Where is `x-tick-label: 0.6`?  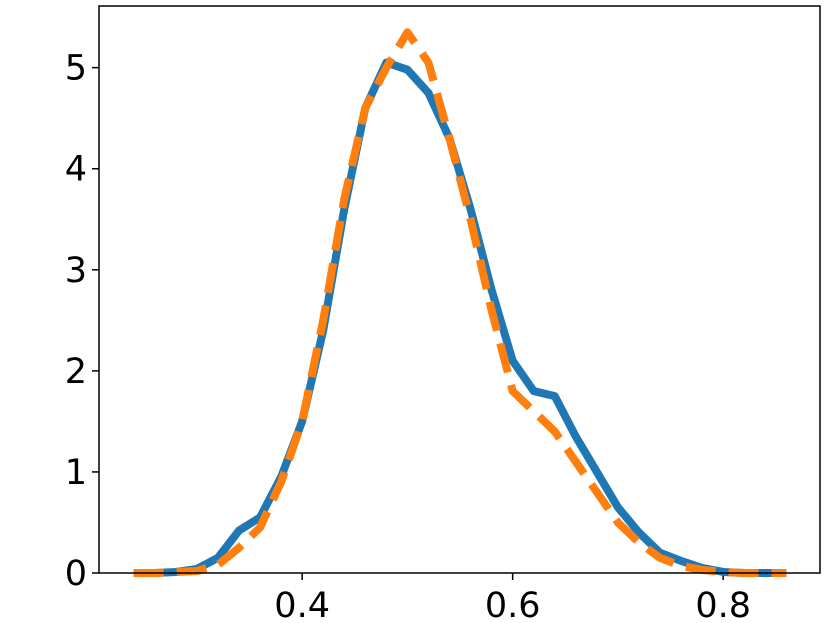 x-tick-label: 0.6 is located at coordinates (513, 604).